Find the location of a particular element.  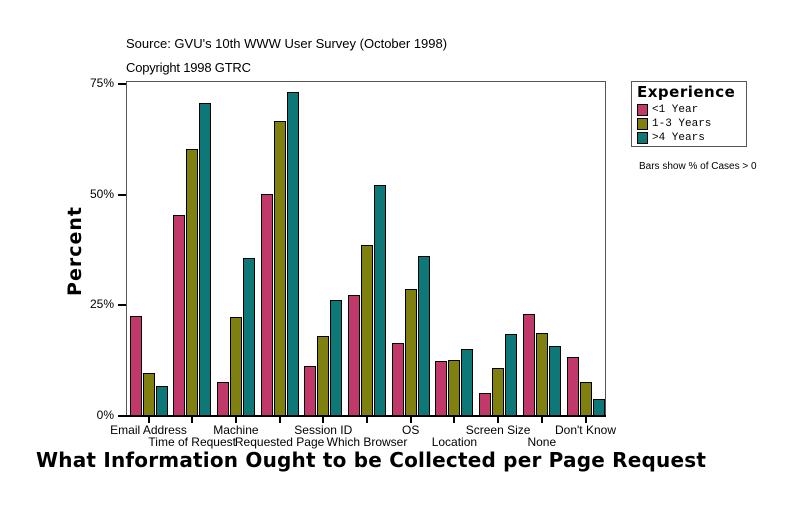

x-tick-label: None is located at coordinates (542, 442).